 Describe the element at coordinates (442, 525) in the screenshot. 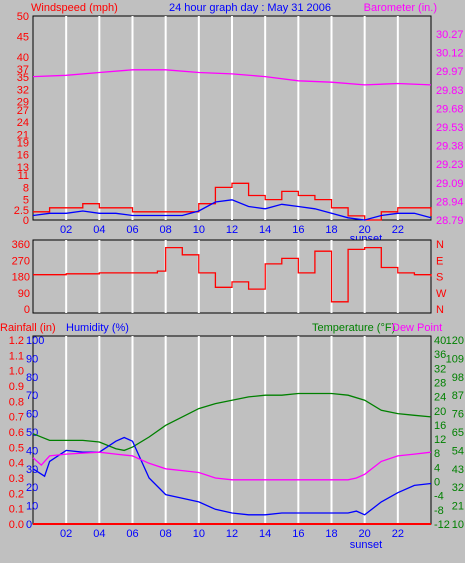

I see `celsius-tick-0: -12` at that location.